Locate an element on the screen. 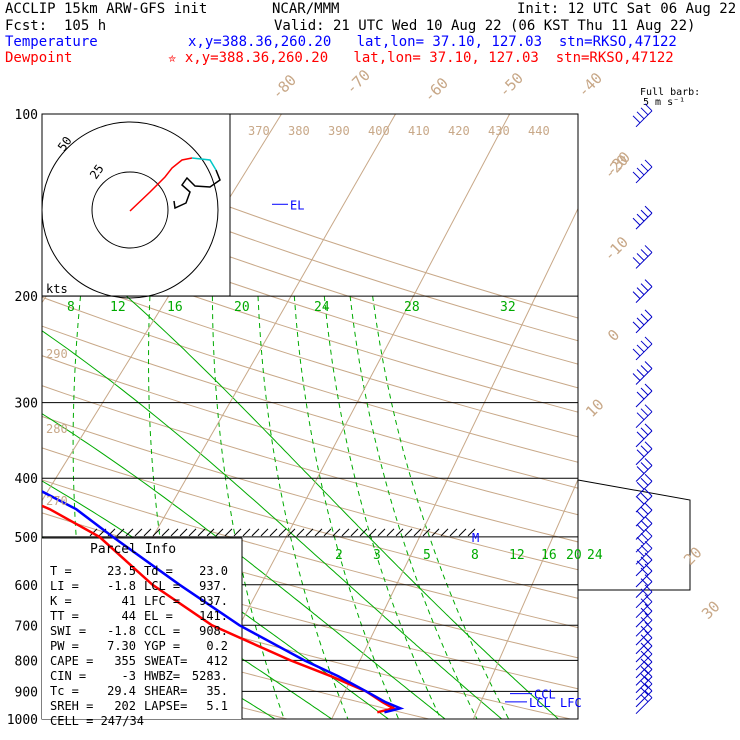  level-marker-EL: EL is located at coordinates (297, 205).